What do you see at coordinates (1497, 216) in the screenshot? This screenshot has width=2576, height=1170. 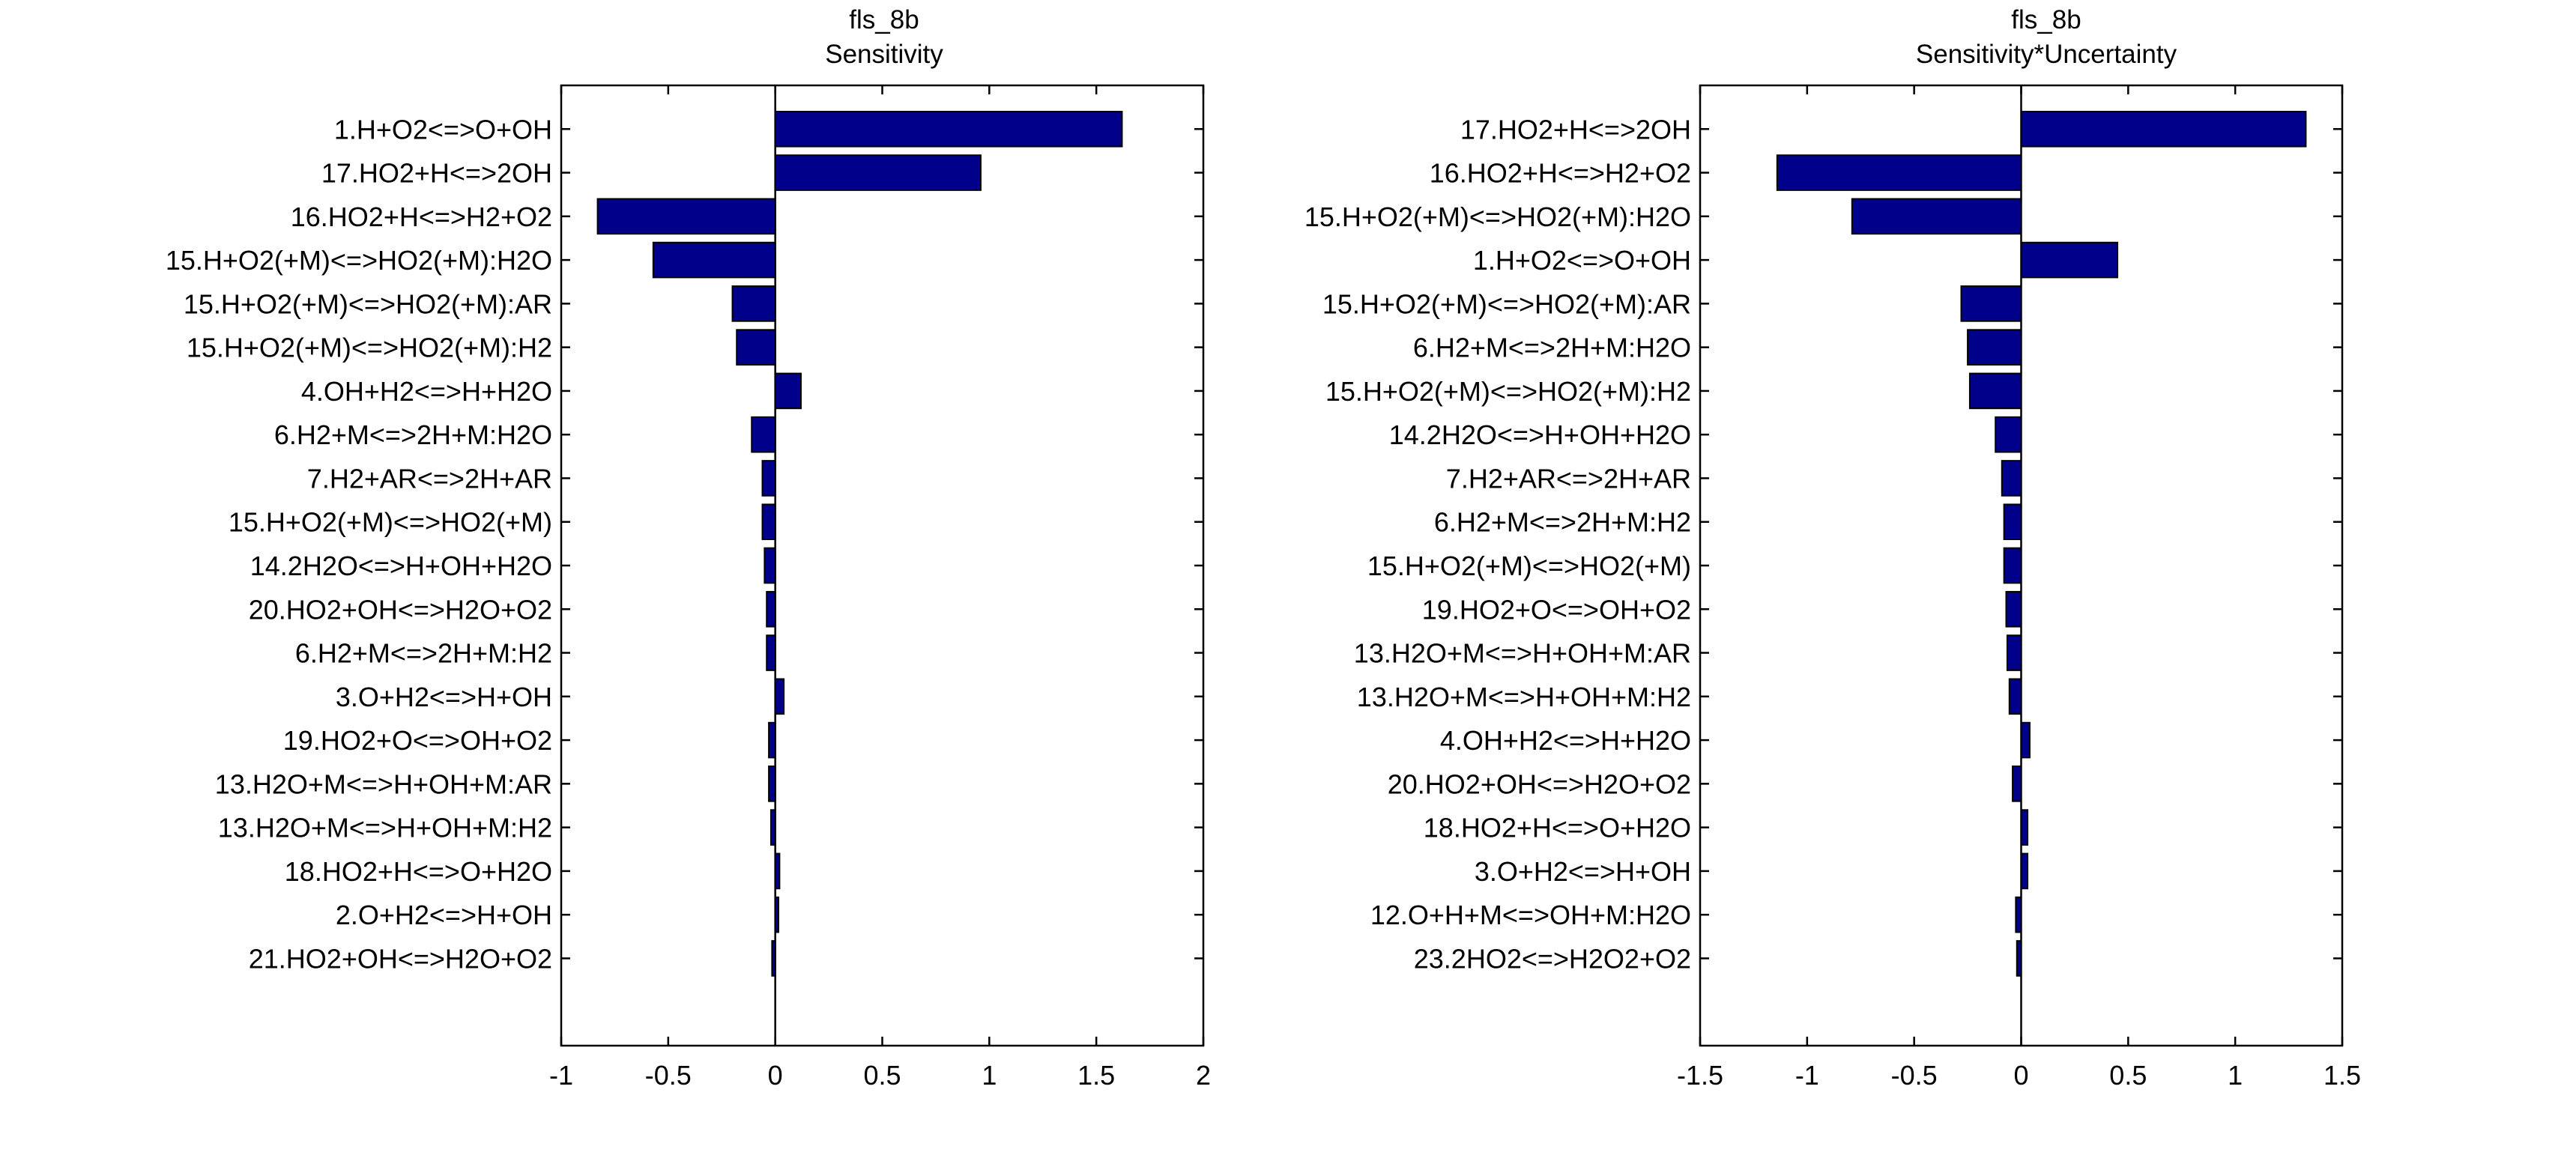 I see `category-label: 15.H+O2(+M)<=>HO2(+M):H2O` at bounding box center [1497, 216].